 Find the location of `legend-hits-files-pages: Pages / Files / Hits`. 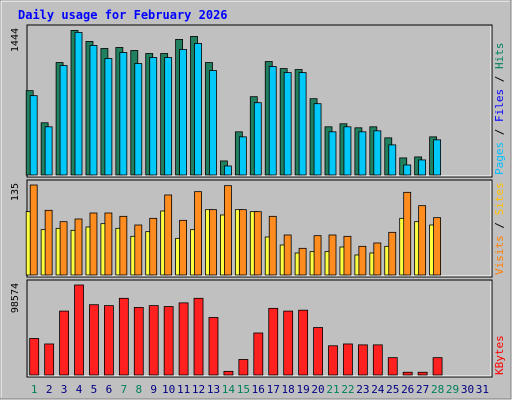

legend-hits-files-pages: Pages / Files / Hits is located at coordinates (499, 109).